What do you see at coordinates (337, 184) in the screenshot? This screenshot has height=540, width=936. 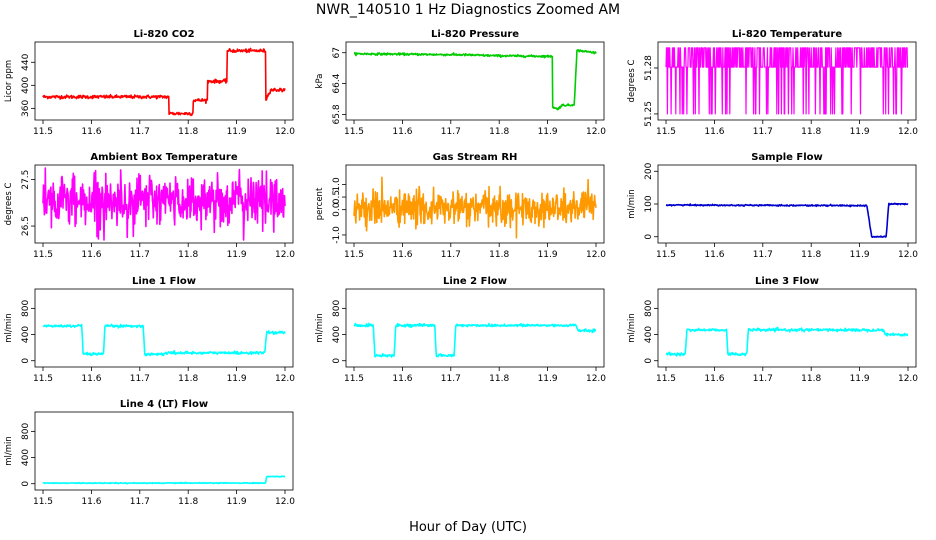 I see `y-tick-label: 1.0` at bounding box center [337, 184].